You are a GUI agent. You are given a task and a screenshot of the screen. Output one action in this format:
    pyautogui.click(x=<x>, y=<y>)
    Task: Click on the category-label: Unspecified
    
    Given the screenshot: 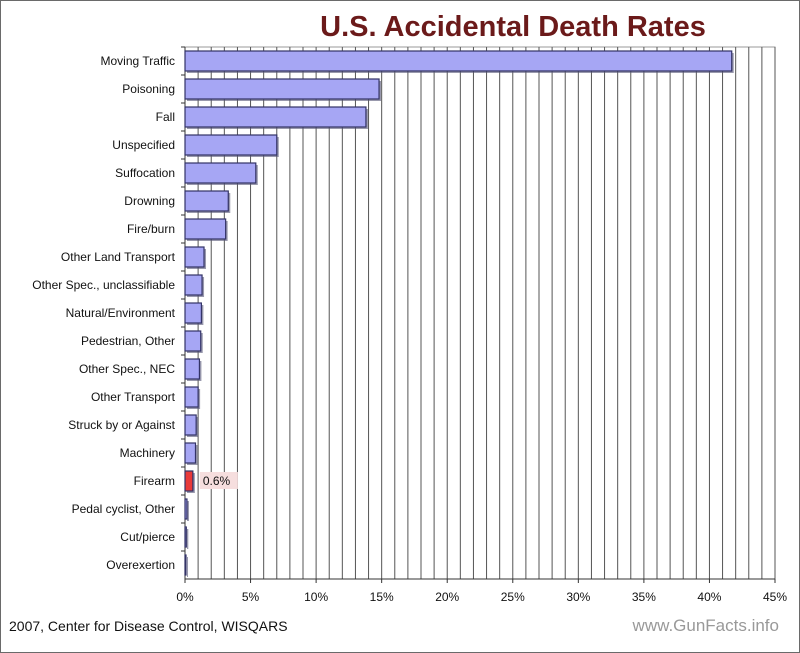 What is the action you would take?
    pyautogui.click(x=143, y=145)
    